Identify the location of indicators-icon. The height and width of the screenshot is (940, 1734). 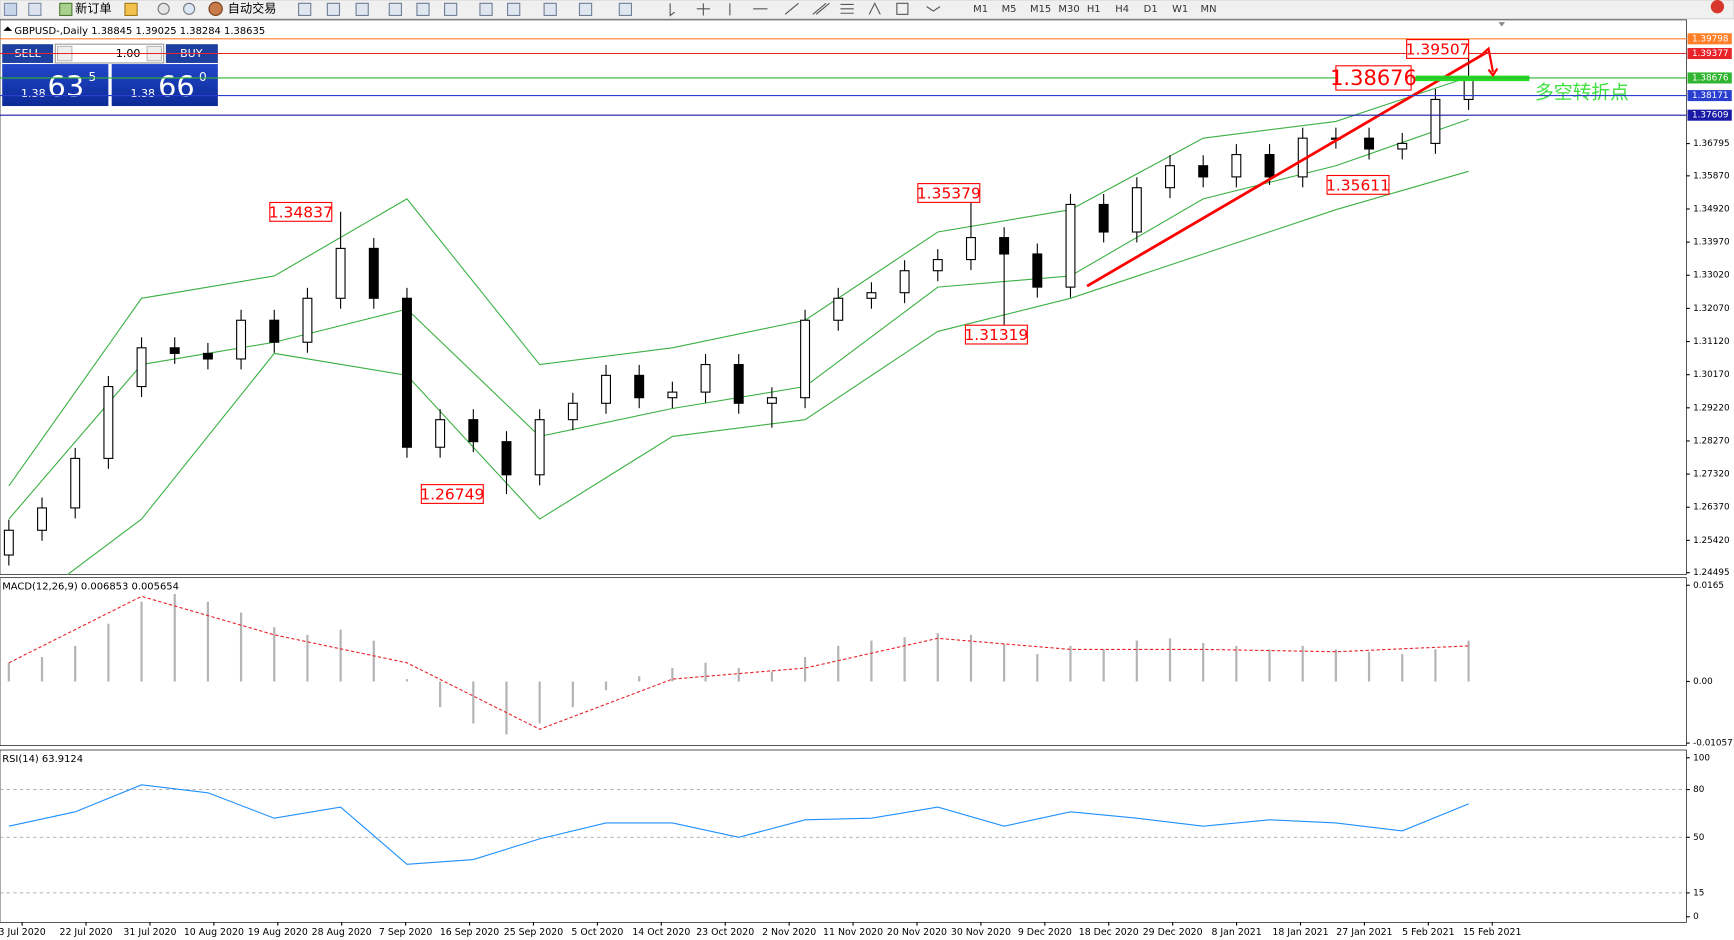
(550, 9).